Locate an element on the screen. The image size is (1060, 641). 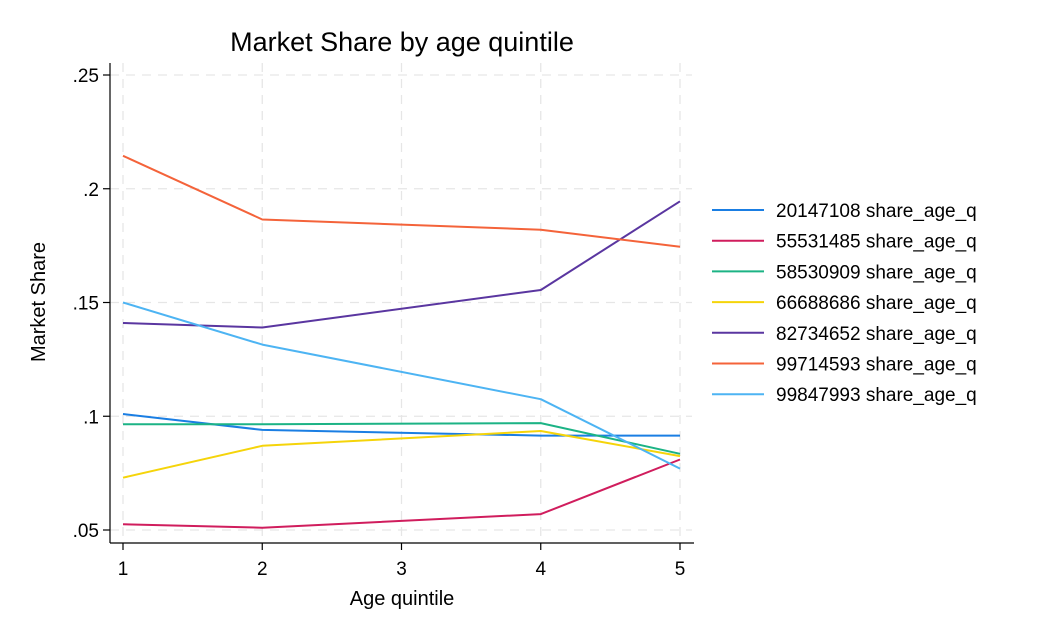
legend-item: 99714593 share_age_q is located at coordinates (844, 365).